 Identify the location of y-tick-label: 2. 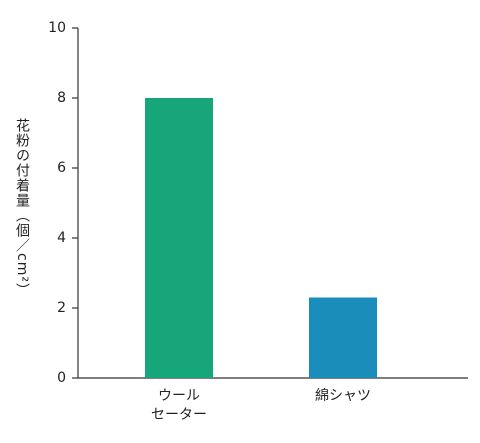
(61, 308).